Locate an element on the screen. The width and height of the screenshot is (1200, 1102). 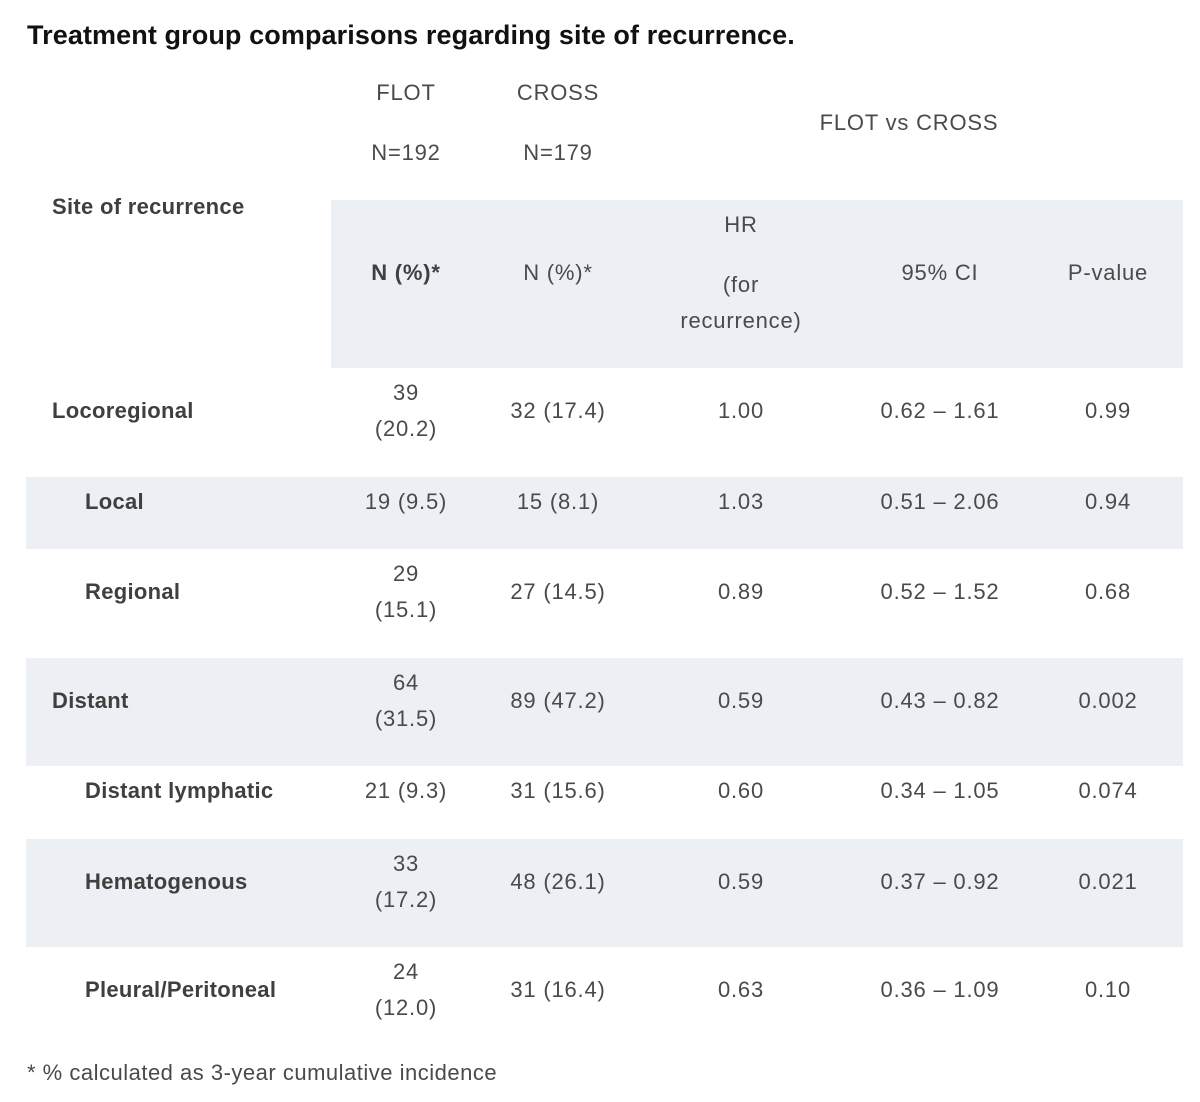
cell-flot: (12.0) is located at coordinates (406, 1007).